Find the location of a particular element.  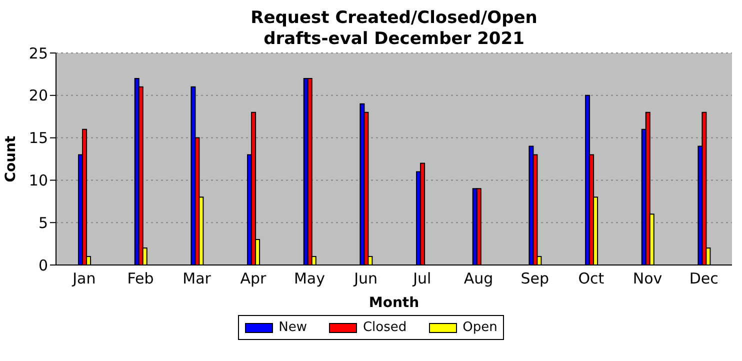

x-axis-title: Month is located at coordinates (394, 303).